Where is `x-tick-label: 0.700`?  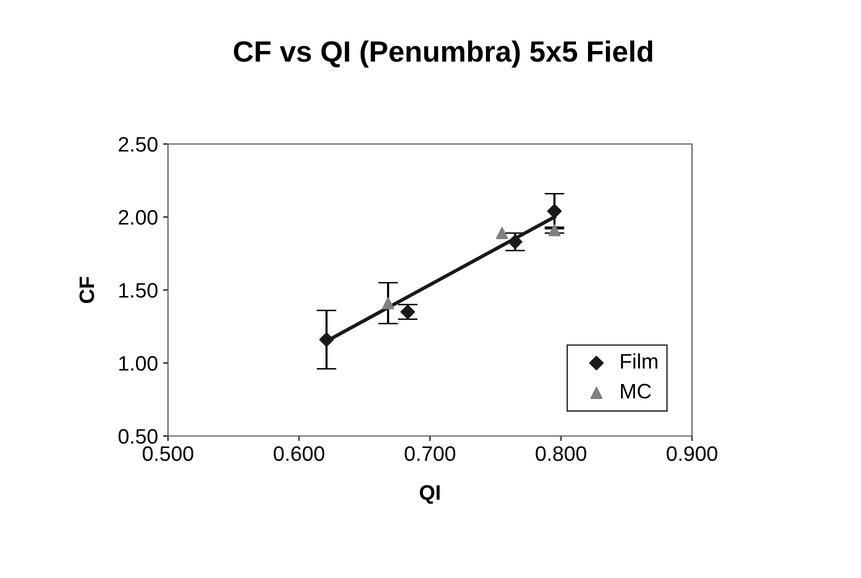
x-tick-label: 0.700 is located at coordinates (430, 454).